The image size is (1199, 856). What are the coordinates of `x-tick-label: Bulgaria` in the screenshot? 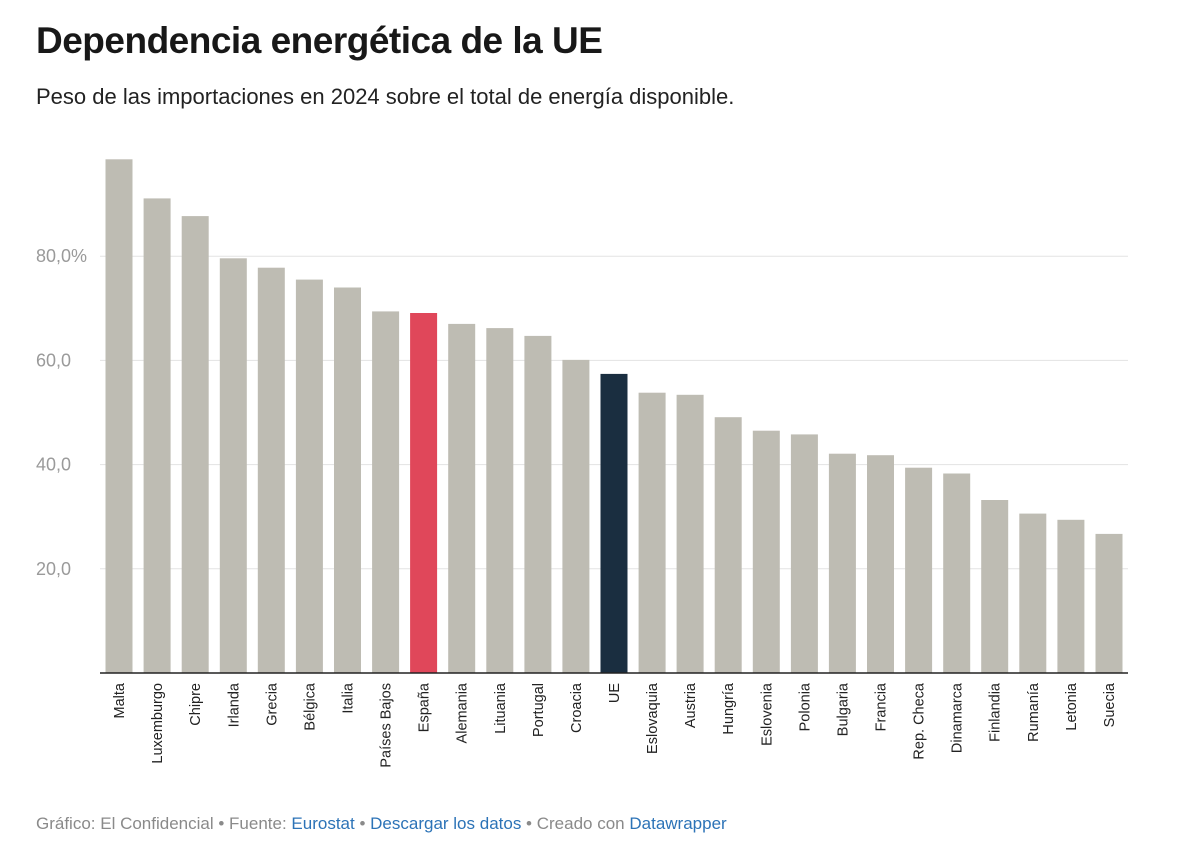 It's located at (843, 709).